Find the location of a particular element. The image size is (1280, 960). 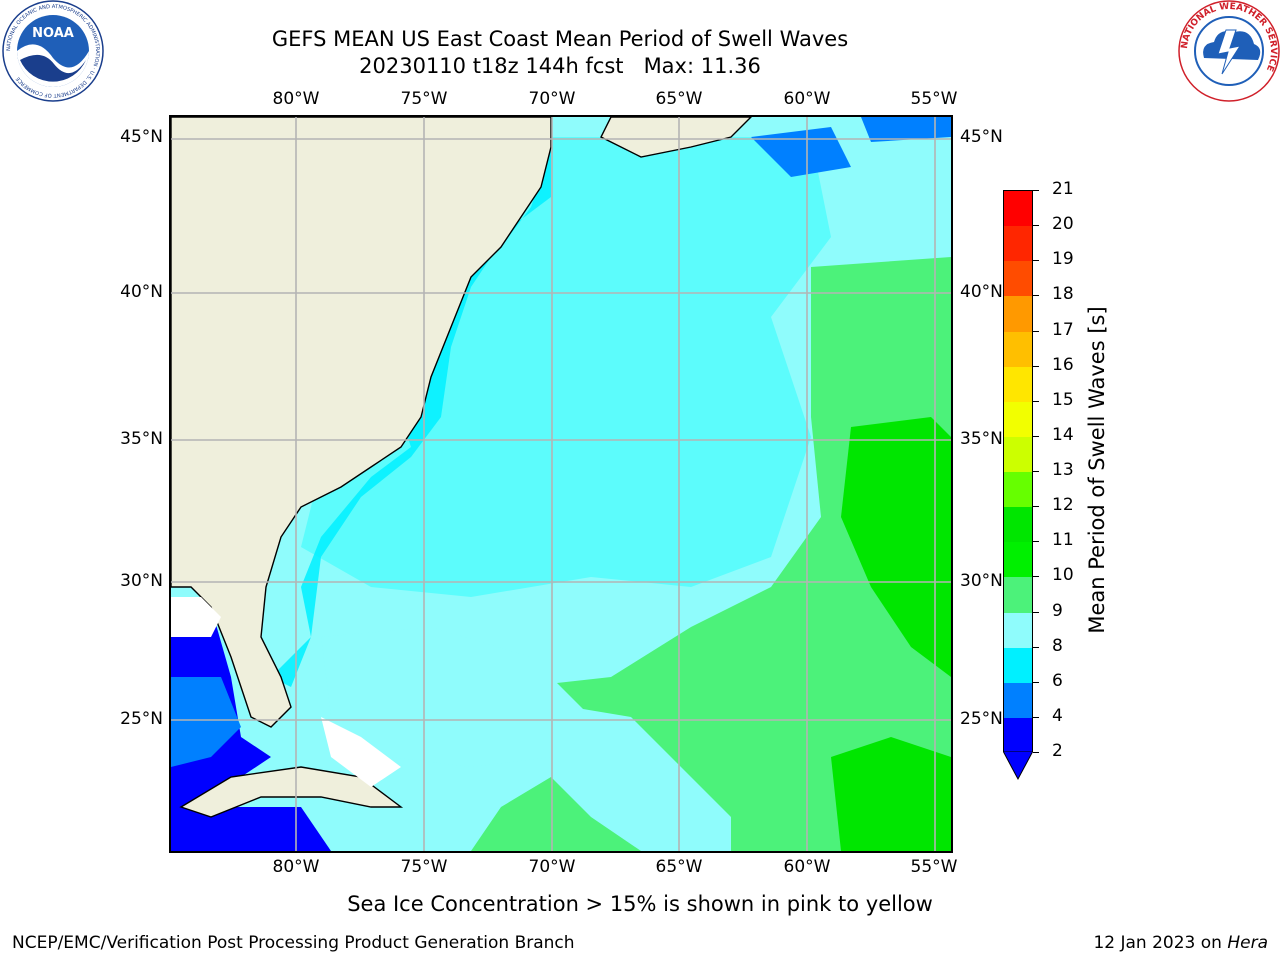

lat-label-left-25n: 25°N is located at coordinates (141, 719).